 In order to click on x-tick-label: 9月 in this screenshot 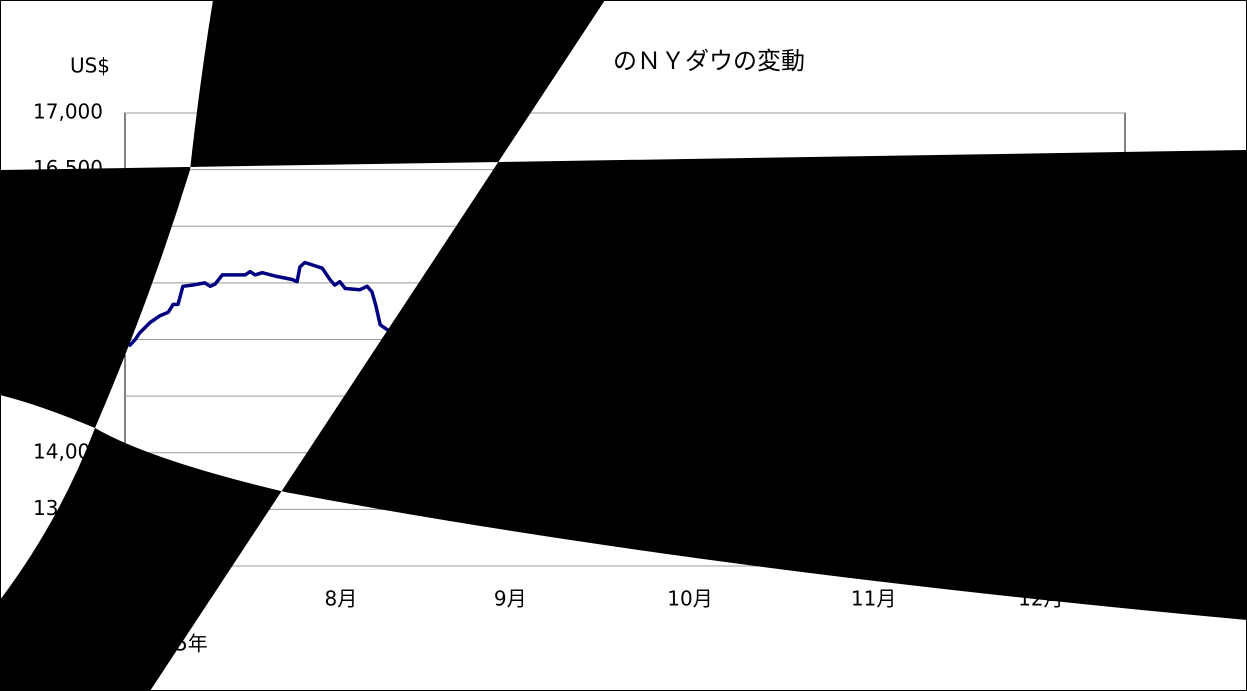, I will do `click(510, 599)`.